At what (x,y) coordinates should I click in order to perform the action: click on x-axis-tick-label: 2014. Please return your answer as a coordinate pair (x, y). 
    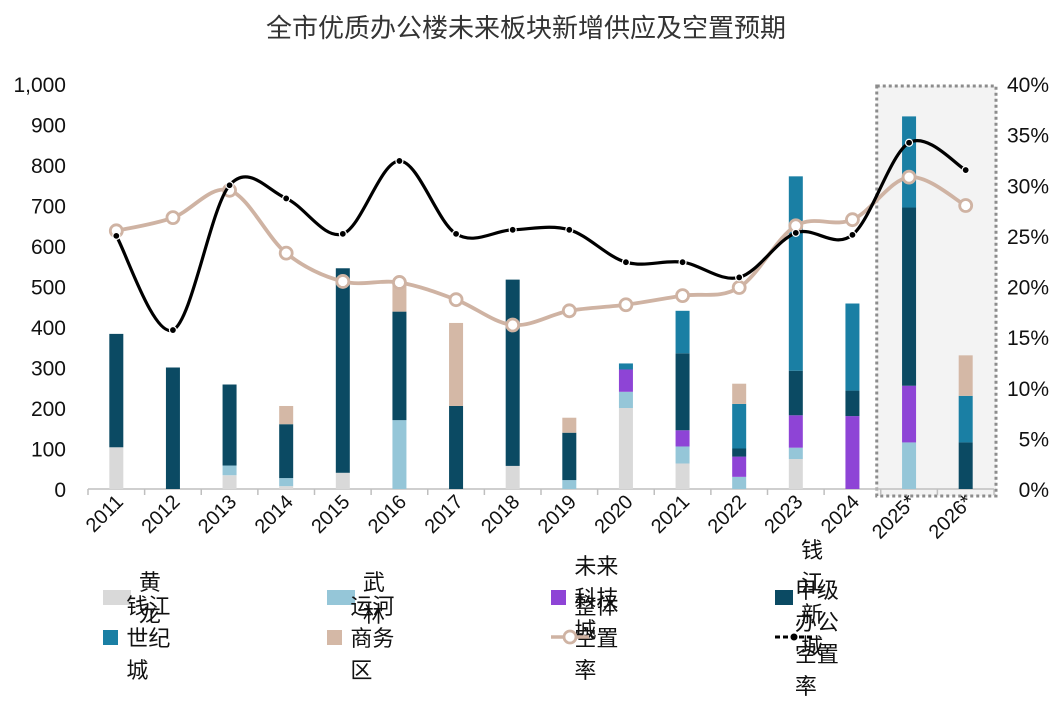
    Looking at the image, I should click on (274, 514).